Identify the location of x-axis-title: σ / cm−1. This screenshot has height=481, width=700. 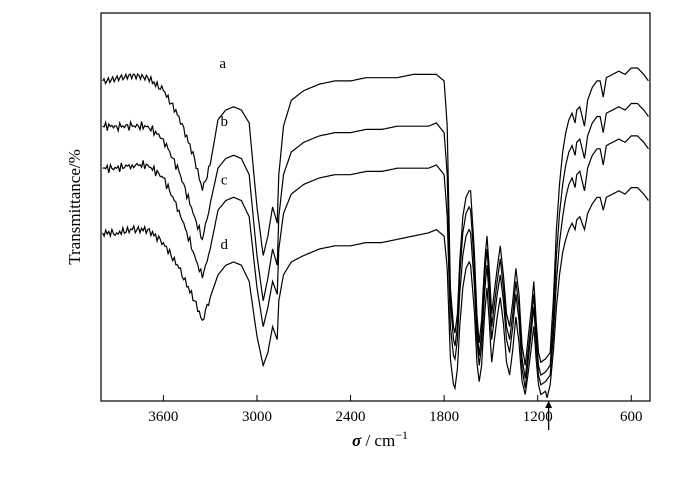
(380, 439).